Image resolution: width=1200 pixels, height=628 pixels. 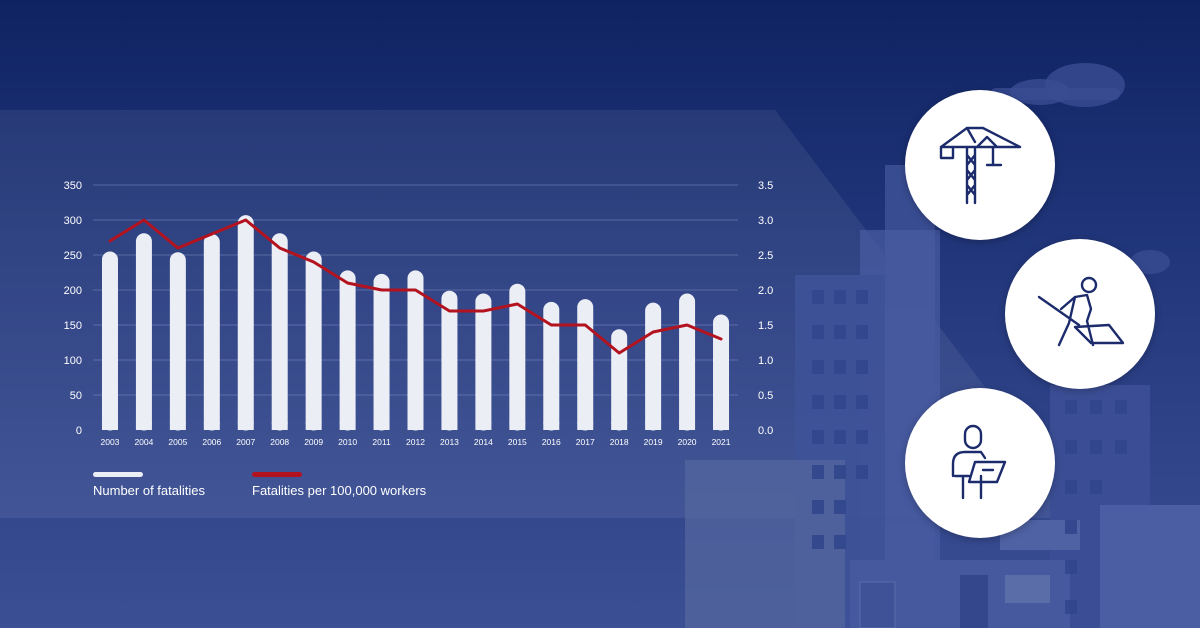 What do you see at coordinates (765, 291) in the screenshot?
I see `y2-tick-label: 2.0` at bounding box center [765, 291].